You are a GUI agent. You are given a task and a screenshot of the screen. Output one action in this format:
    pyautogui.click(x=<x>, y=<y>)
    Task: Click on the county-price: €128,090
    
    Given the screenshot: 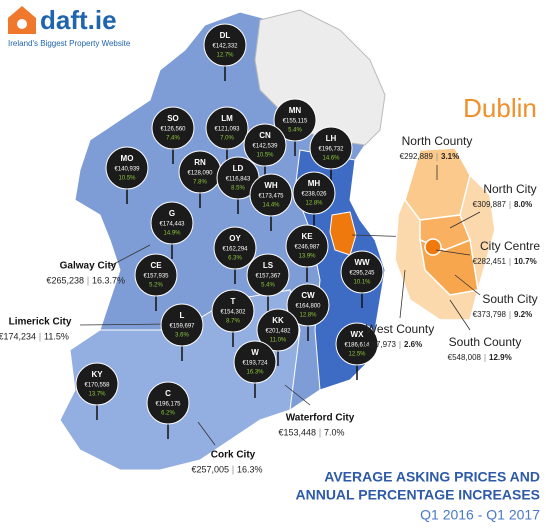 What is the action you would take?
    pyautogui.click(x=200, y=174)
    